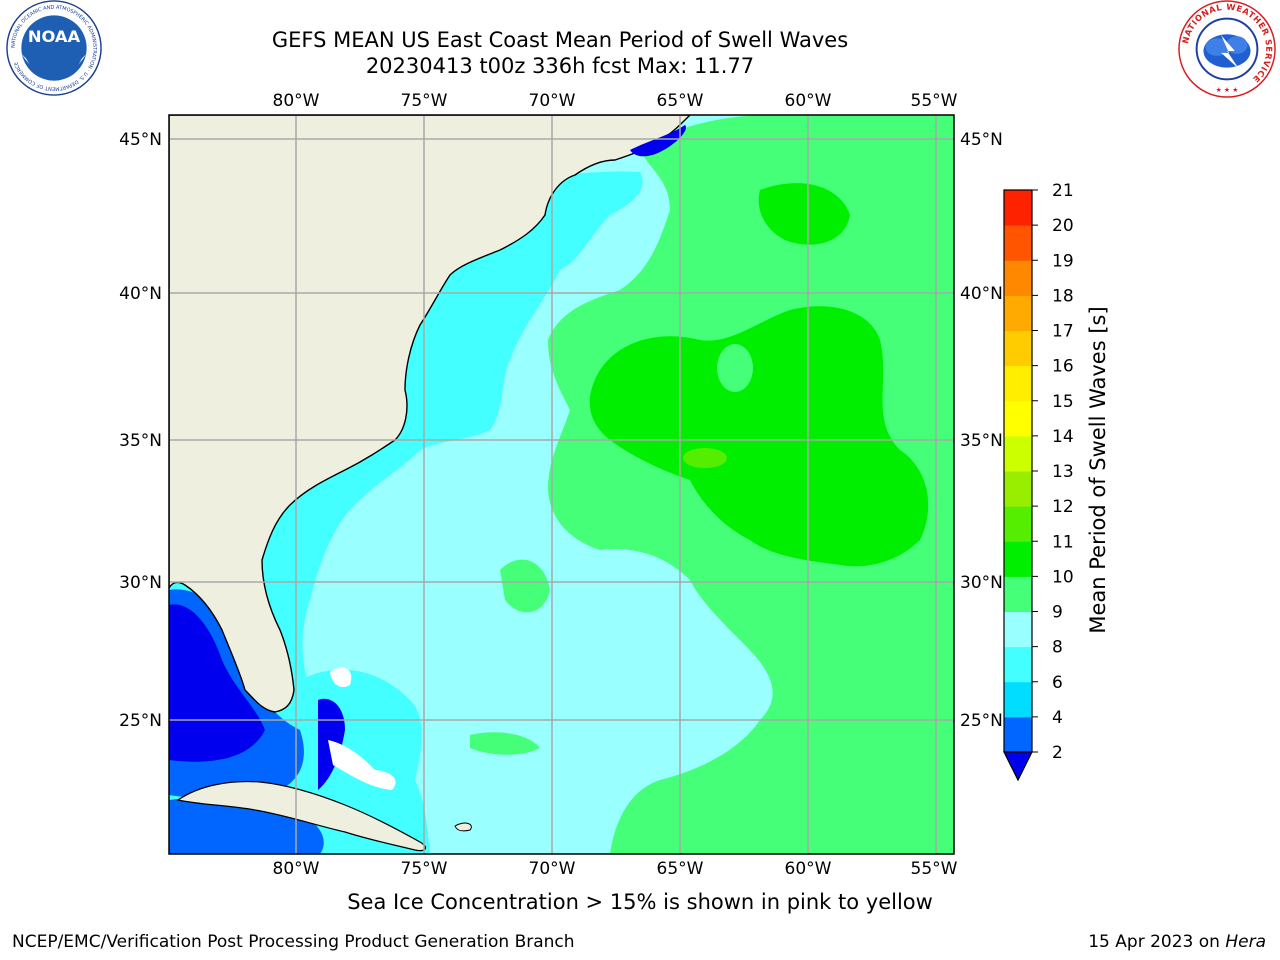 Image resolution: width=1280 pixels, height=960 pixels. What do you see at coordinates (808, 101) in the screenshot?
I see `lon-tick-top: 60°W` at bounding box center [808, 101].